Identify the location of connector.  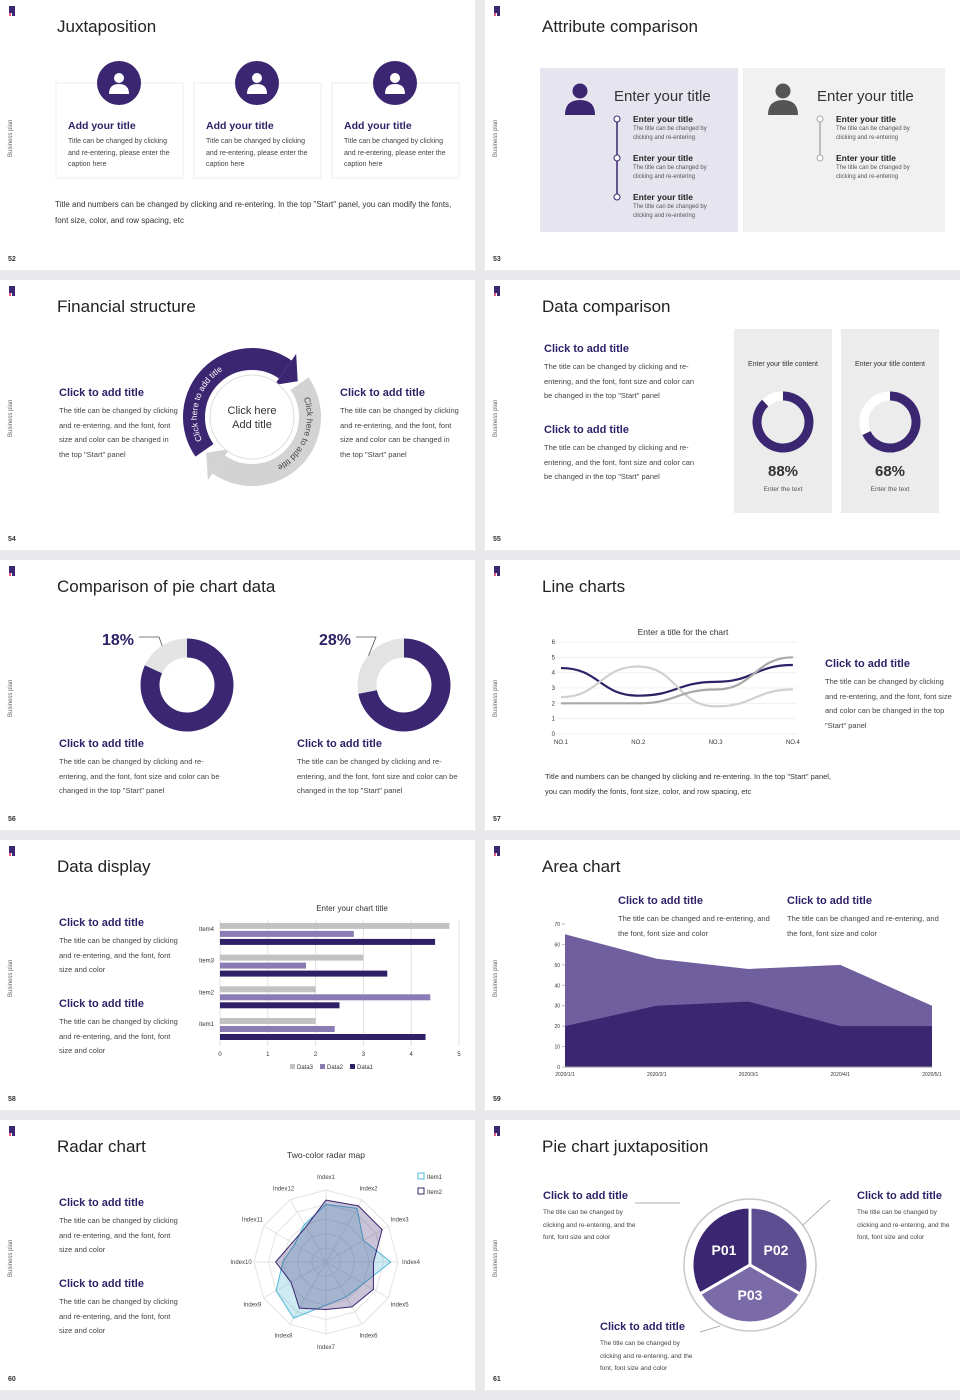
(816, 1212).